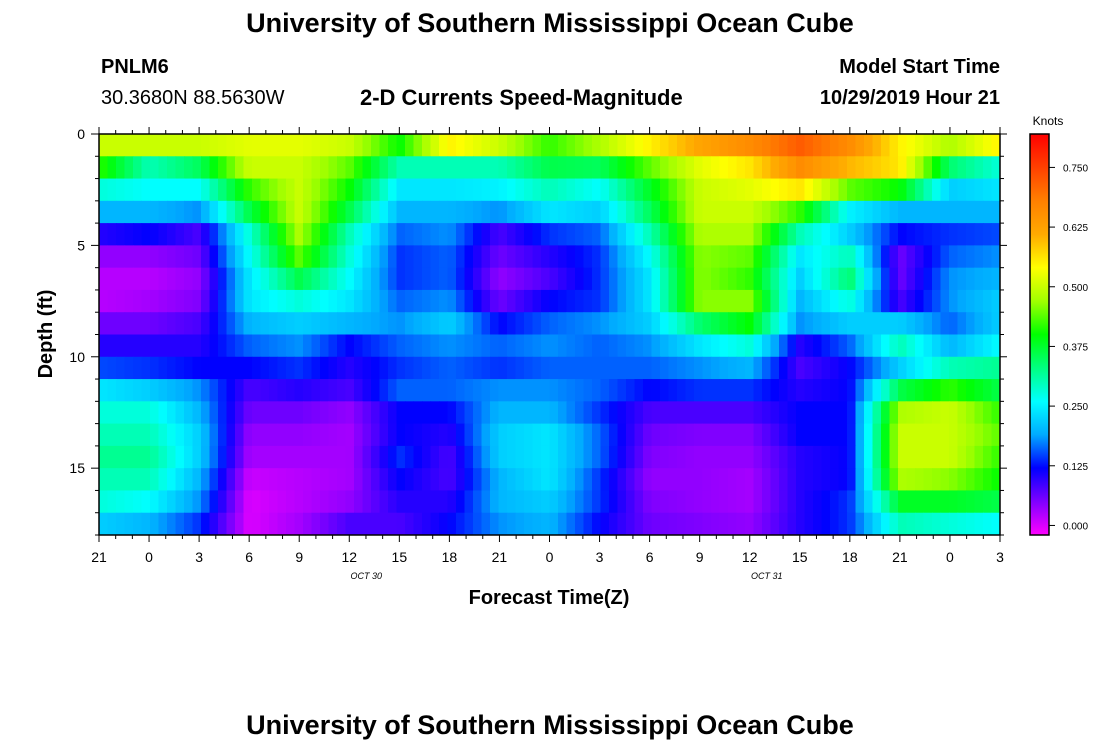 This screenshot has width=1100, height=750. What do you see at coordinates (450, 557) in the screenshot?
I see `x-tick-label: 18` at bounding box center [450, 557].